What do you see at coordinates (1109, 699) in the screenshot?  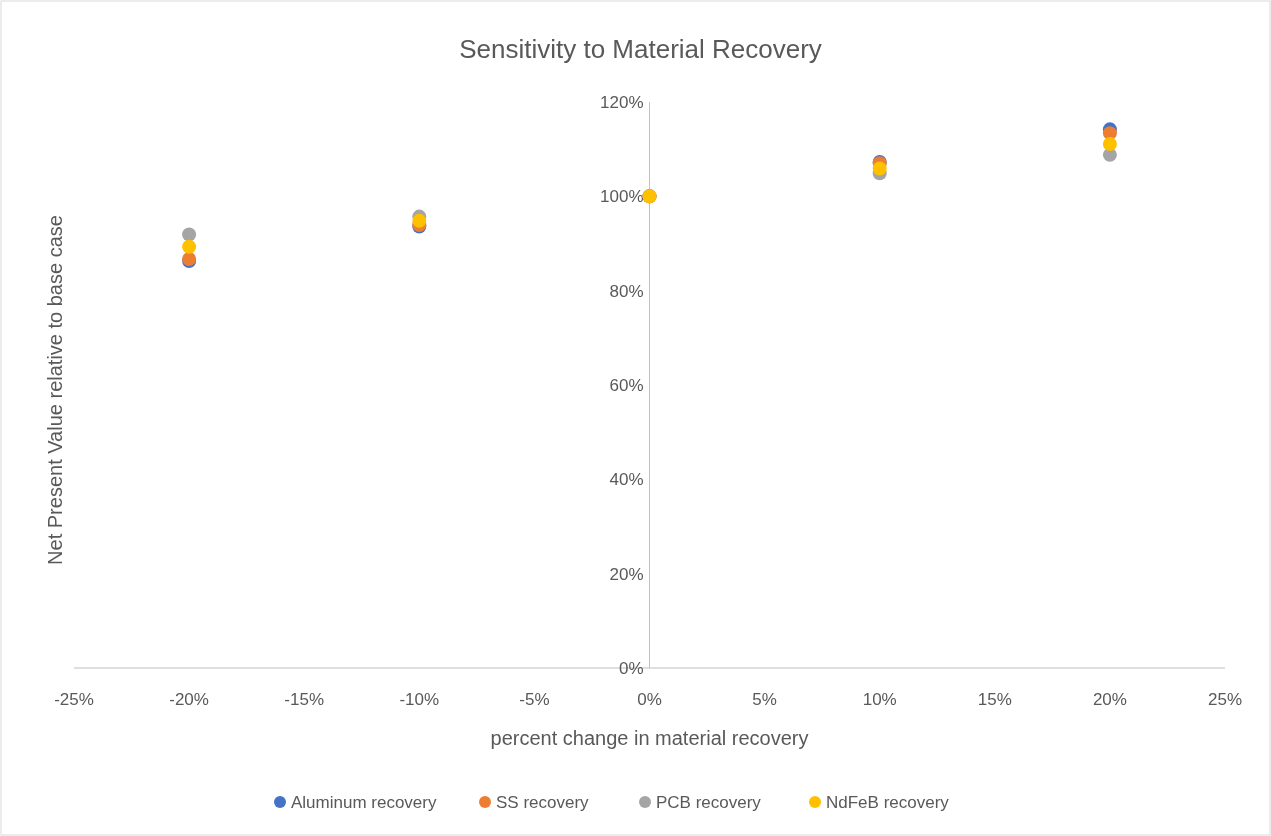 I see `x-tick-label: 20%` at bounding box center [1109, 699].